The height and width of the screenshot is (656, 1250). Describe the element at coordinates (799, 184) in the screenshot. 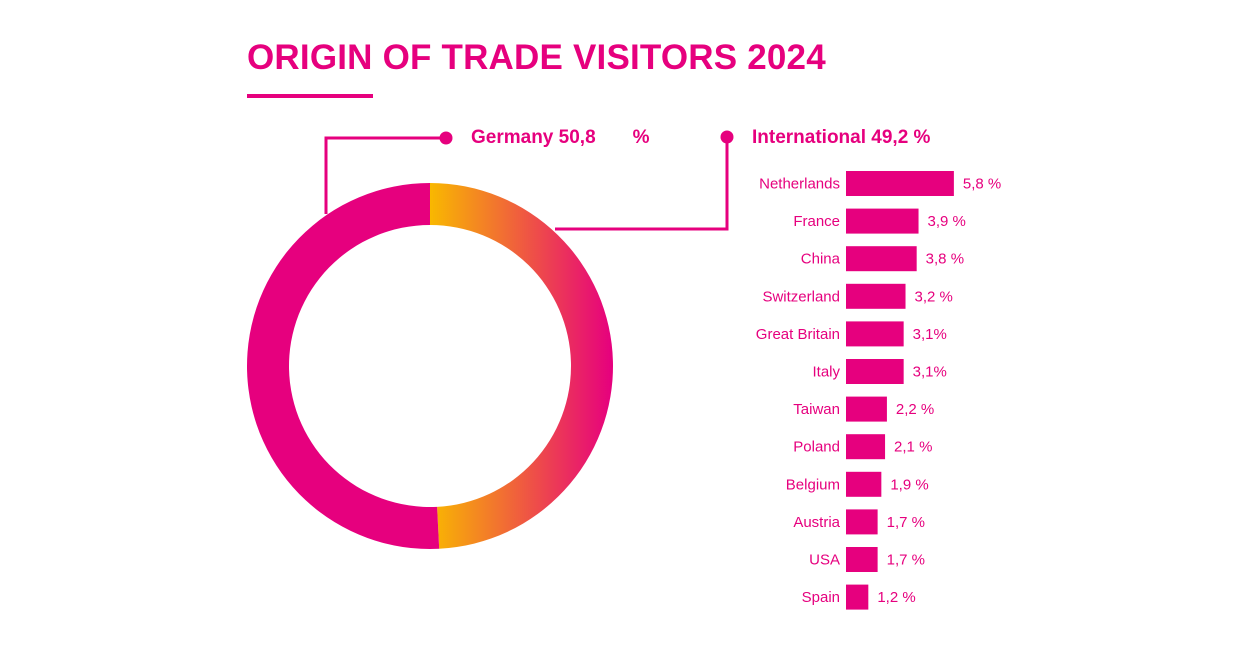

I see `bar-category-label: Netherlands` at that location.